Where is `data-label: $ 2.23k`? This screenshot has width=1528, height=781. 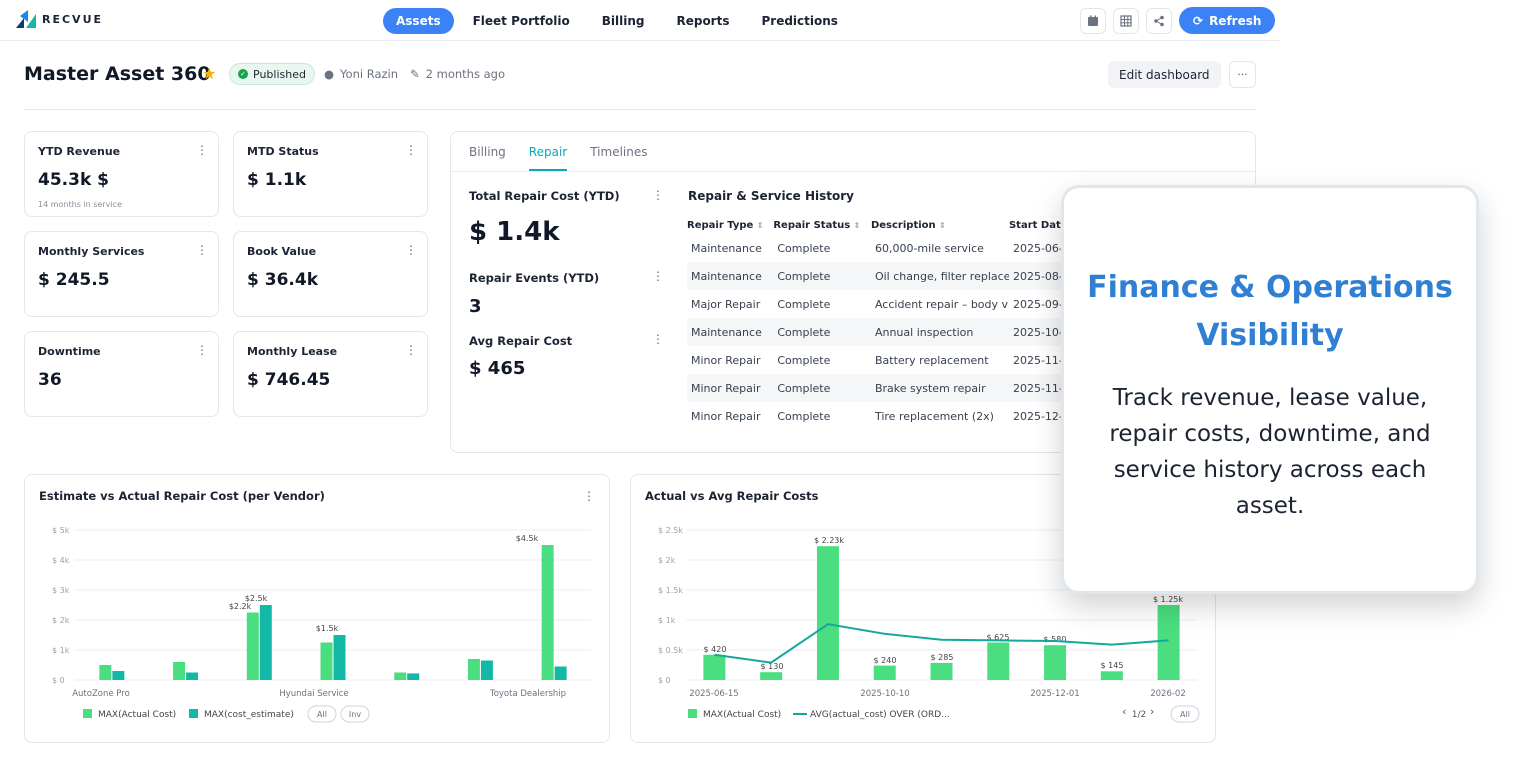 data-label: $ 2.23k is located at coordinates (829, 540).